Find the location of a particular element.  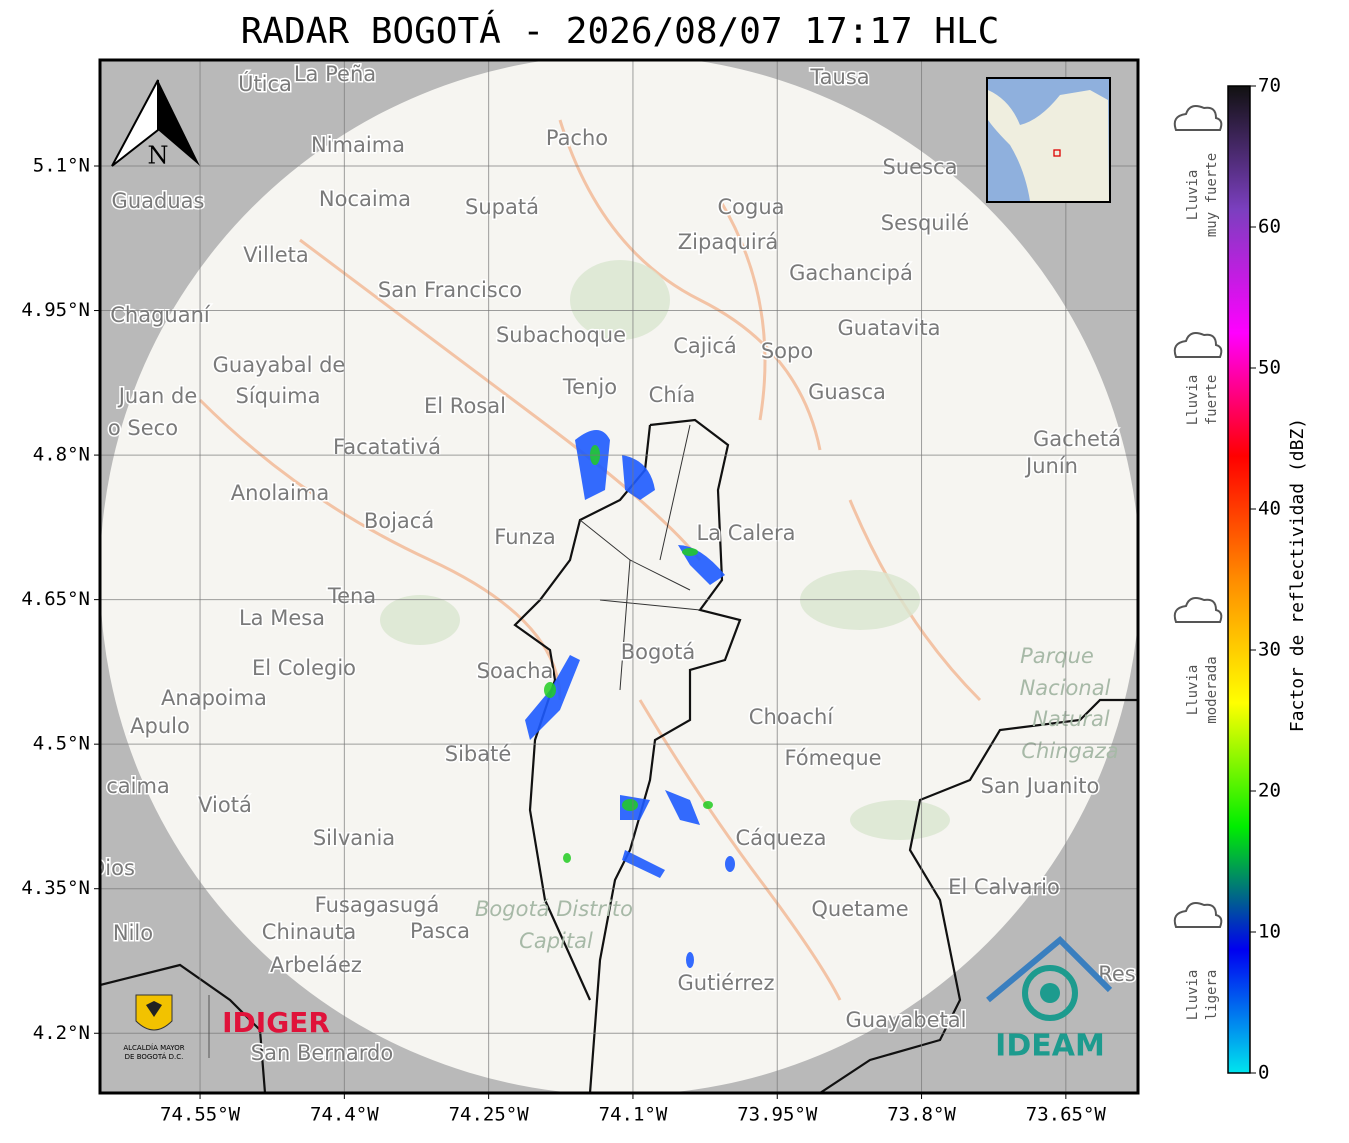

park-label: Capital is located at coordinates (556, 941).